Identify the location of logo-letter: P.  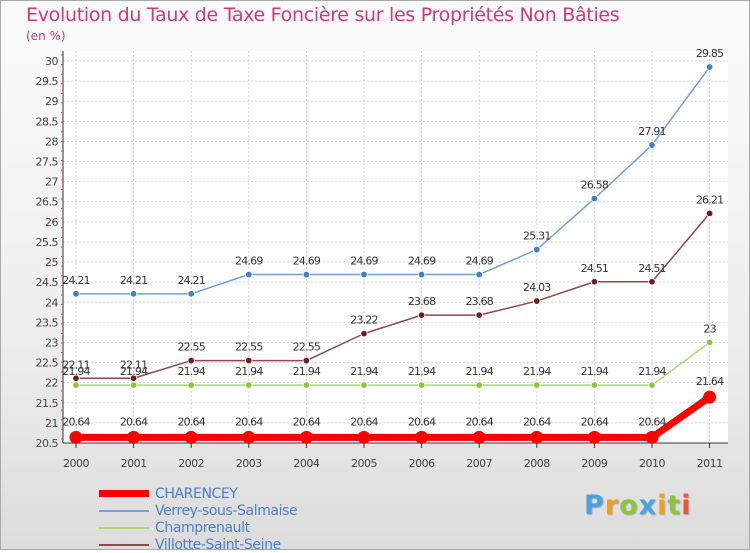
(594, 505).